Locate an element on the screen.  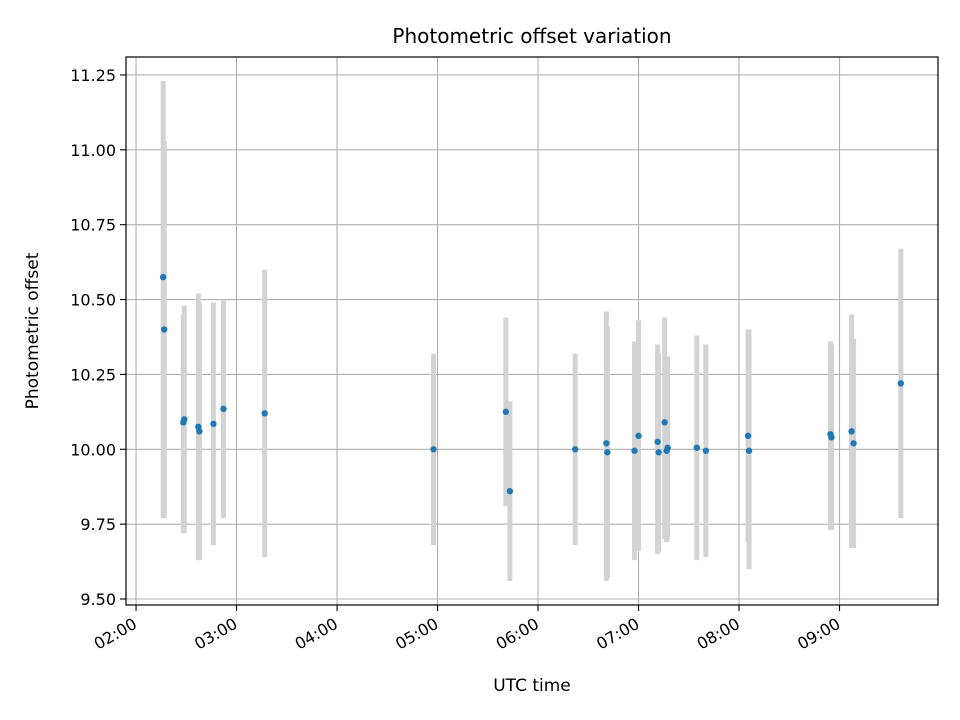
y-tick-label: 9.50 is located at coordinates (98, 599).